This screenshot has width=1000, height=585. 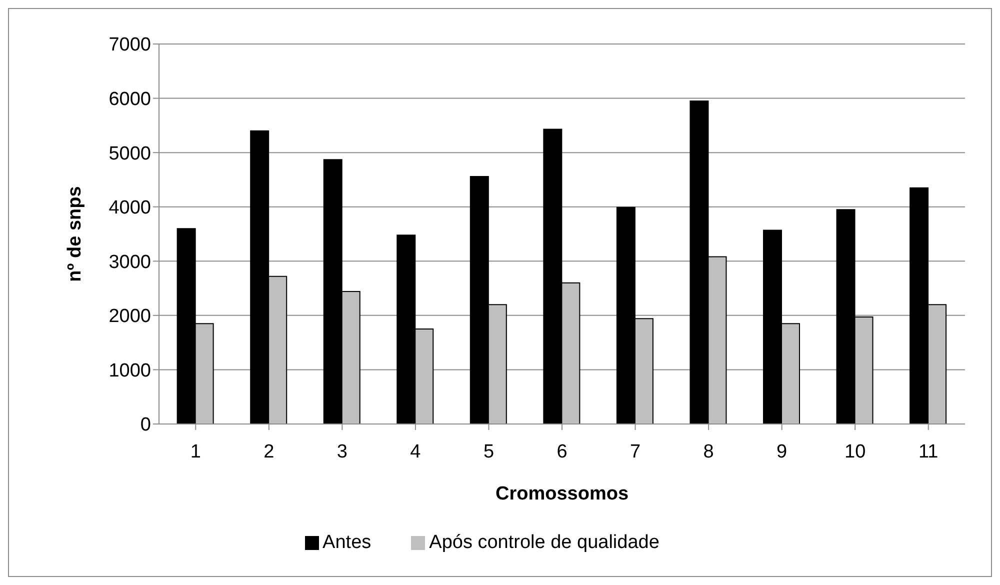 I want to click on x-tick-label: 7, so click(x=635, y=451).